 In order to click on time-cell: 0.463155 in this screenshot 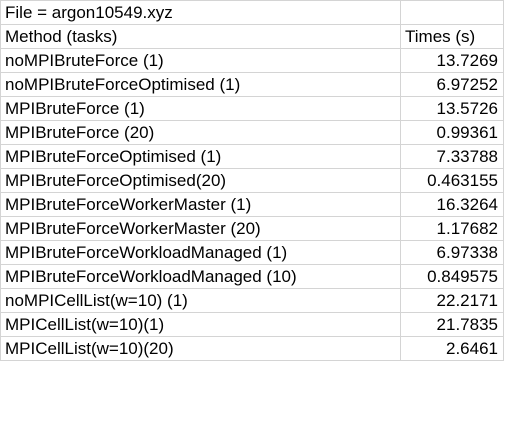, I will do `click(452, 180)`.